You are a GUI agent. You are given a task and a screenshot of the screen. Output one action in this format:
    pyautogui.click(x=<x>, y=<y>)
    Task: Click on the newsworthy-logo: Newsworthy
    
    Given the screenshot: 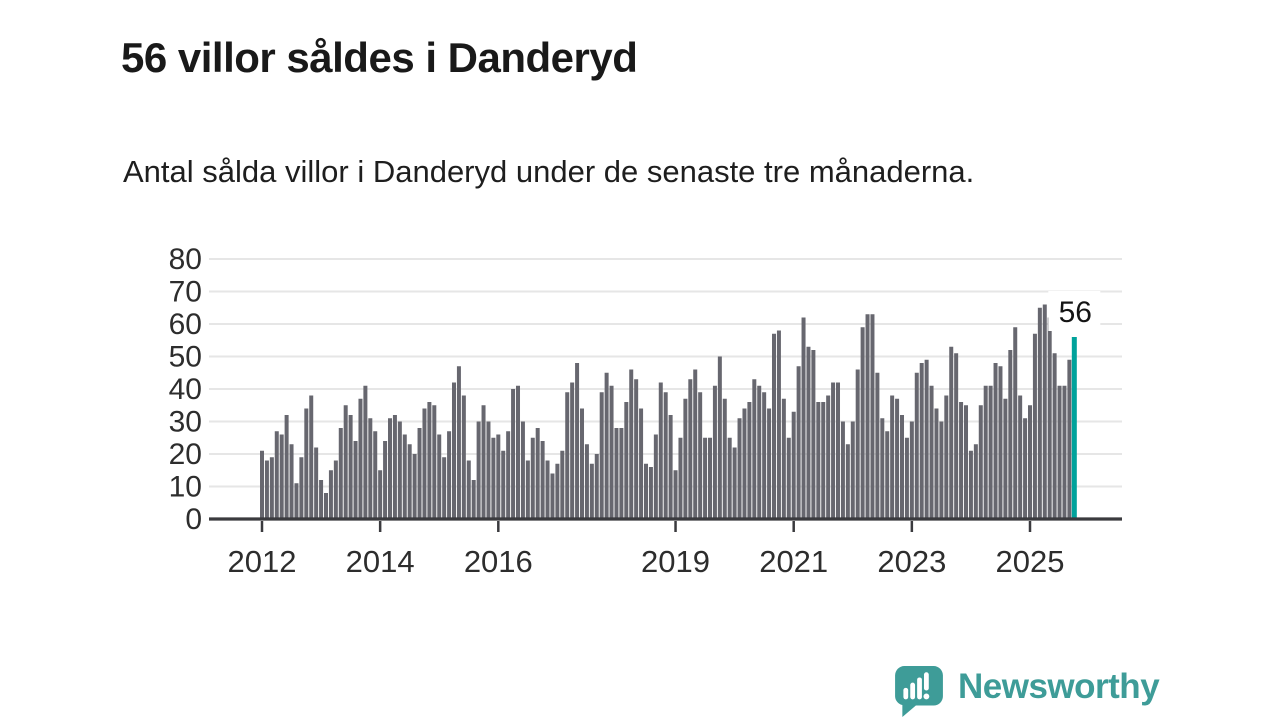 What is the action you would take?
    pyautogui.click(x=1026, y=691)
    